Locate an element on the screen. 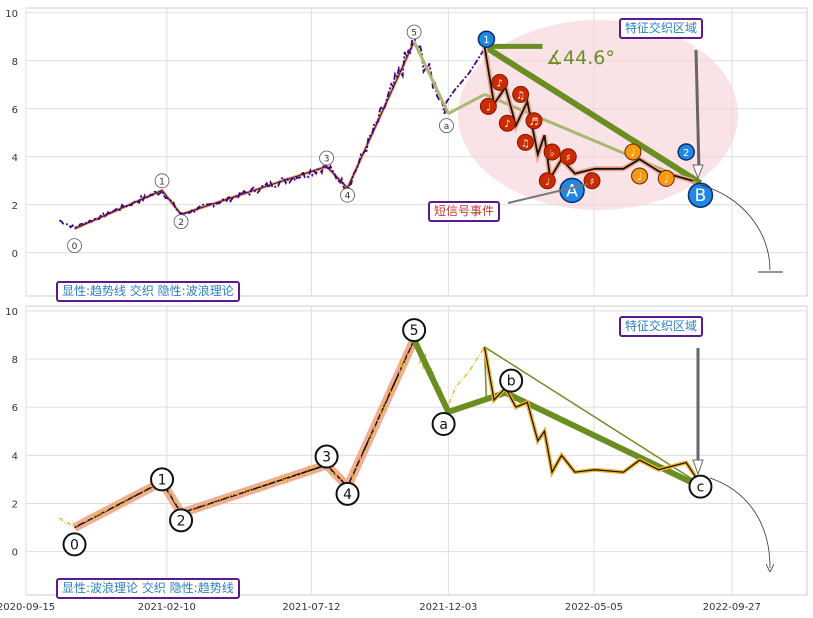 The image size is (813, 618). letter-marker is located at coordinates (700, 195).